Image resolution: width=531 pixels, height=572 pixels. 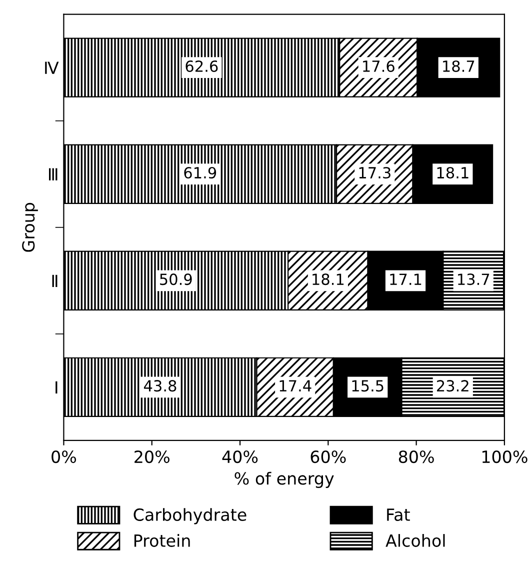 What do you see at coordinates (202, 66) in the screenshot?
I see `data-label: 62.6` at bounding box center [202, 66].